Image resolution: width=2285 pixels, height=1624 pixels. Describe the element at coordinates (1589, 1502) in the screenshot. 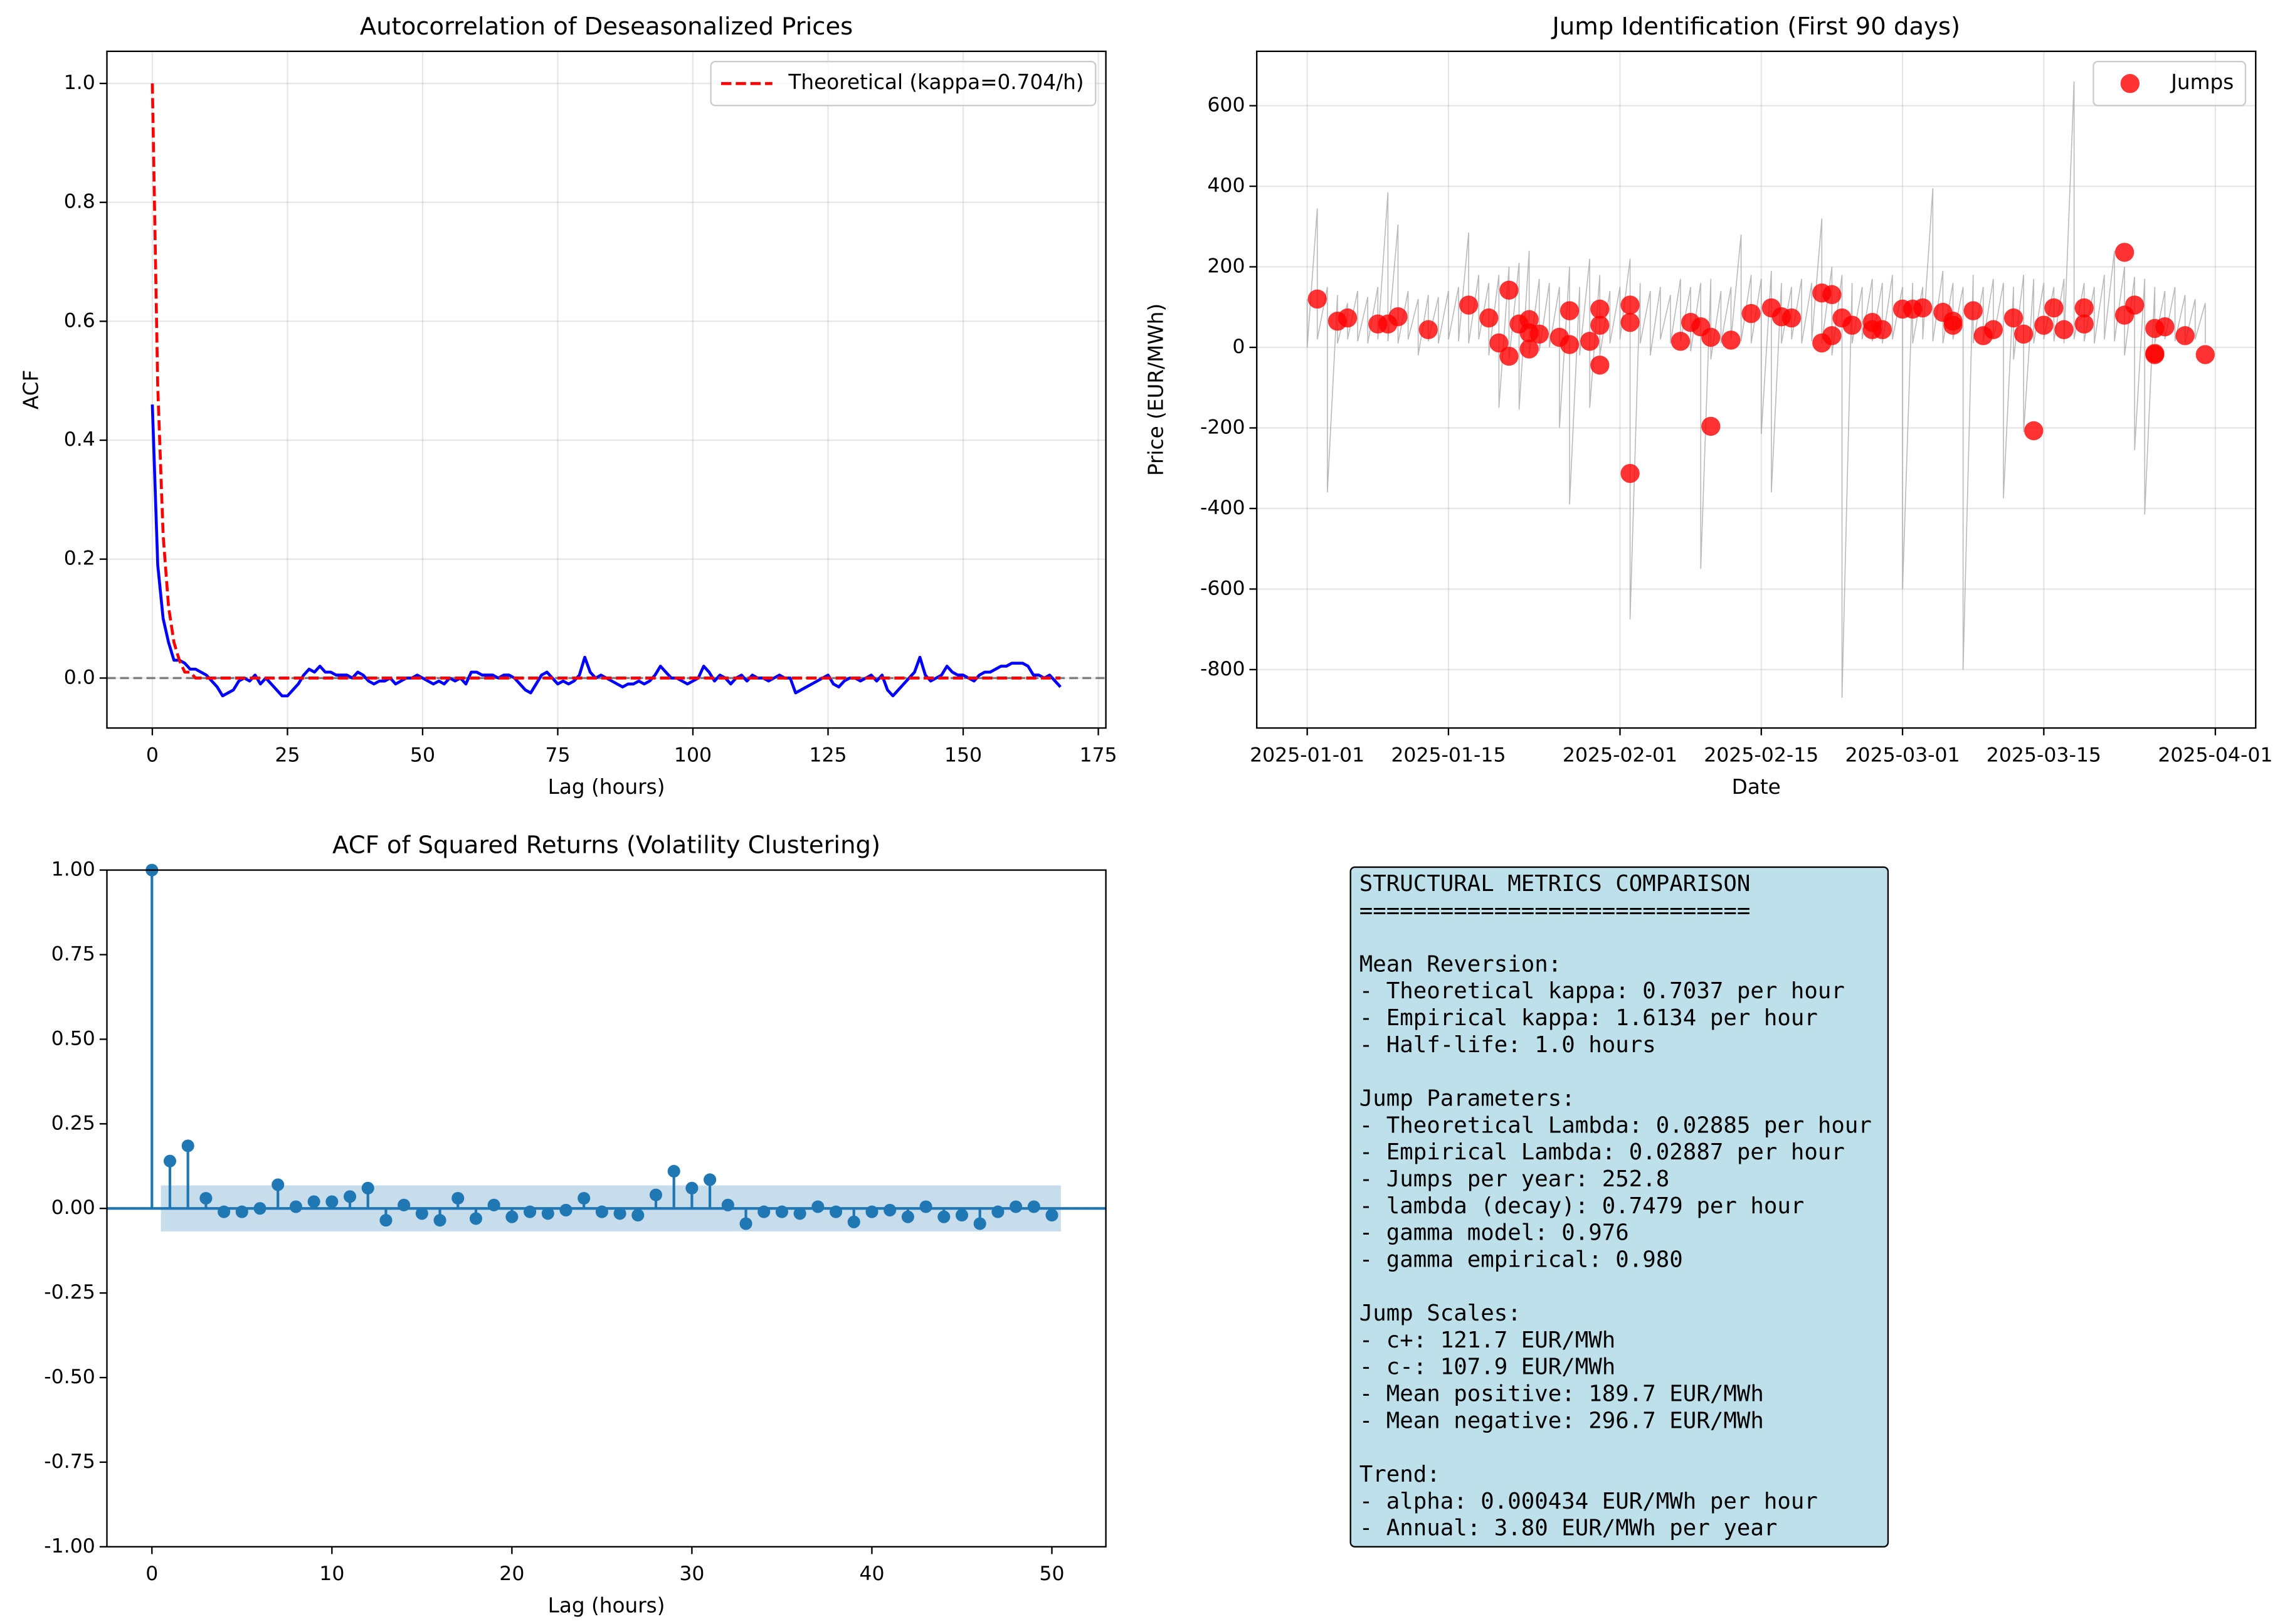

I see `metrics-item: - alpha: 0.000434 EUR/MWh per hour` at that location.